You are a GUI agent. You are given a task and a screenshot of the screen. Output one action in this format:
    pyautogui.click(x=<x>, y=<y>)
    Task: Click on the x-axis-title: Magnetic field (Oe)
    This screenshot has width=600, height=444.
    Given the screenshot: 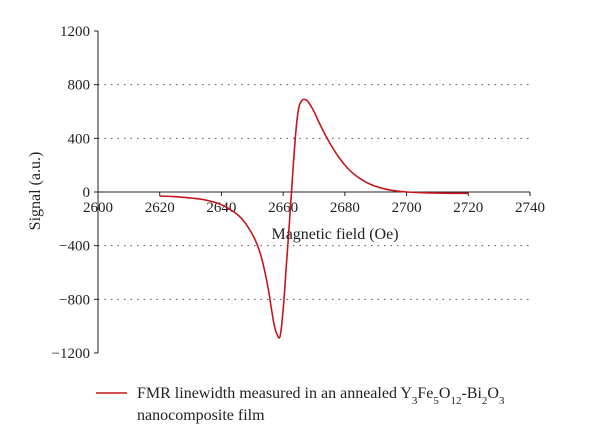 What is the action you would take?
    pyautogui.click(x=334, y=234)
    